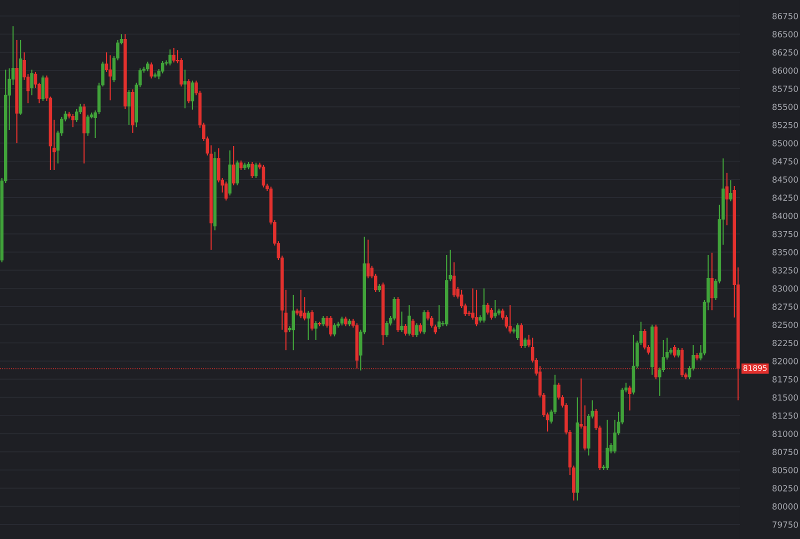 The image size is (800, 539). I want to click on y-tick-label: 80250, so click(785, 488).